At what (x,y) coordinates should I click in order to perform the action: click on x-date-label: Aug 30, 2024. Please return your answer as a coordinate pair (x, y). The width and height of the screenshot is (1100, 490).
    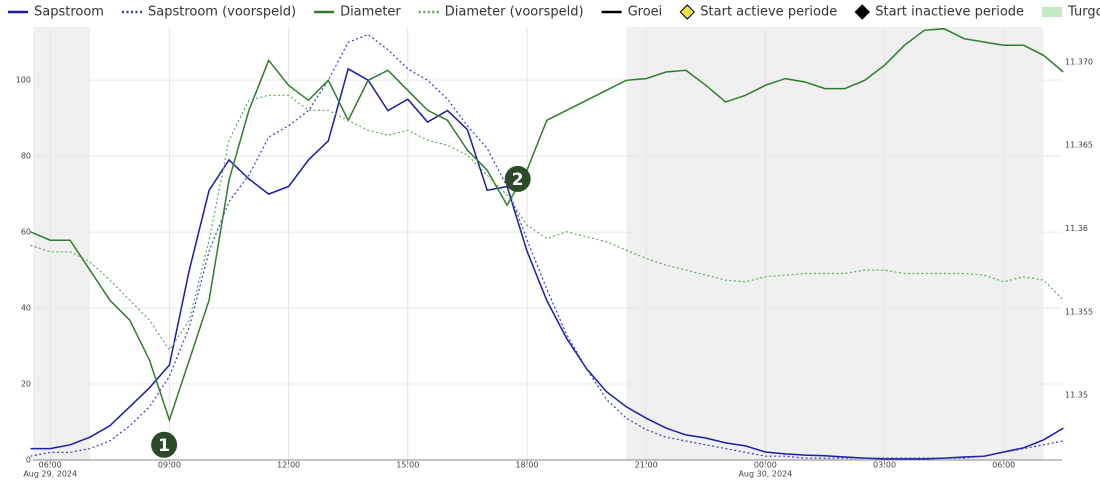
    Looking at the image, I should click on (765, 474).